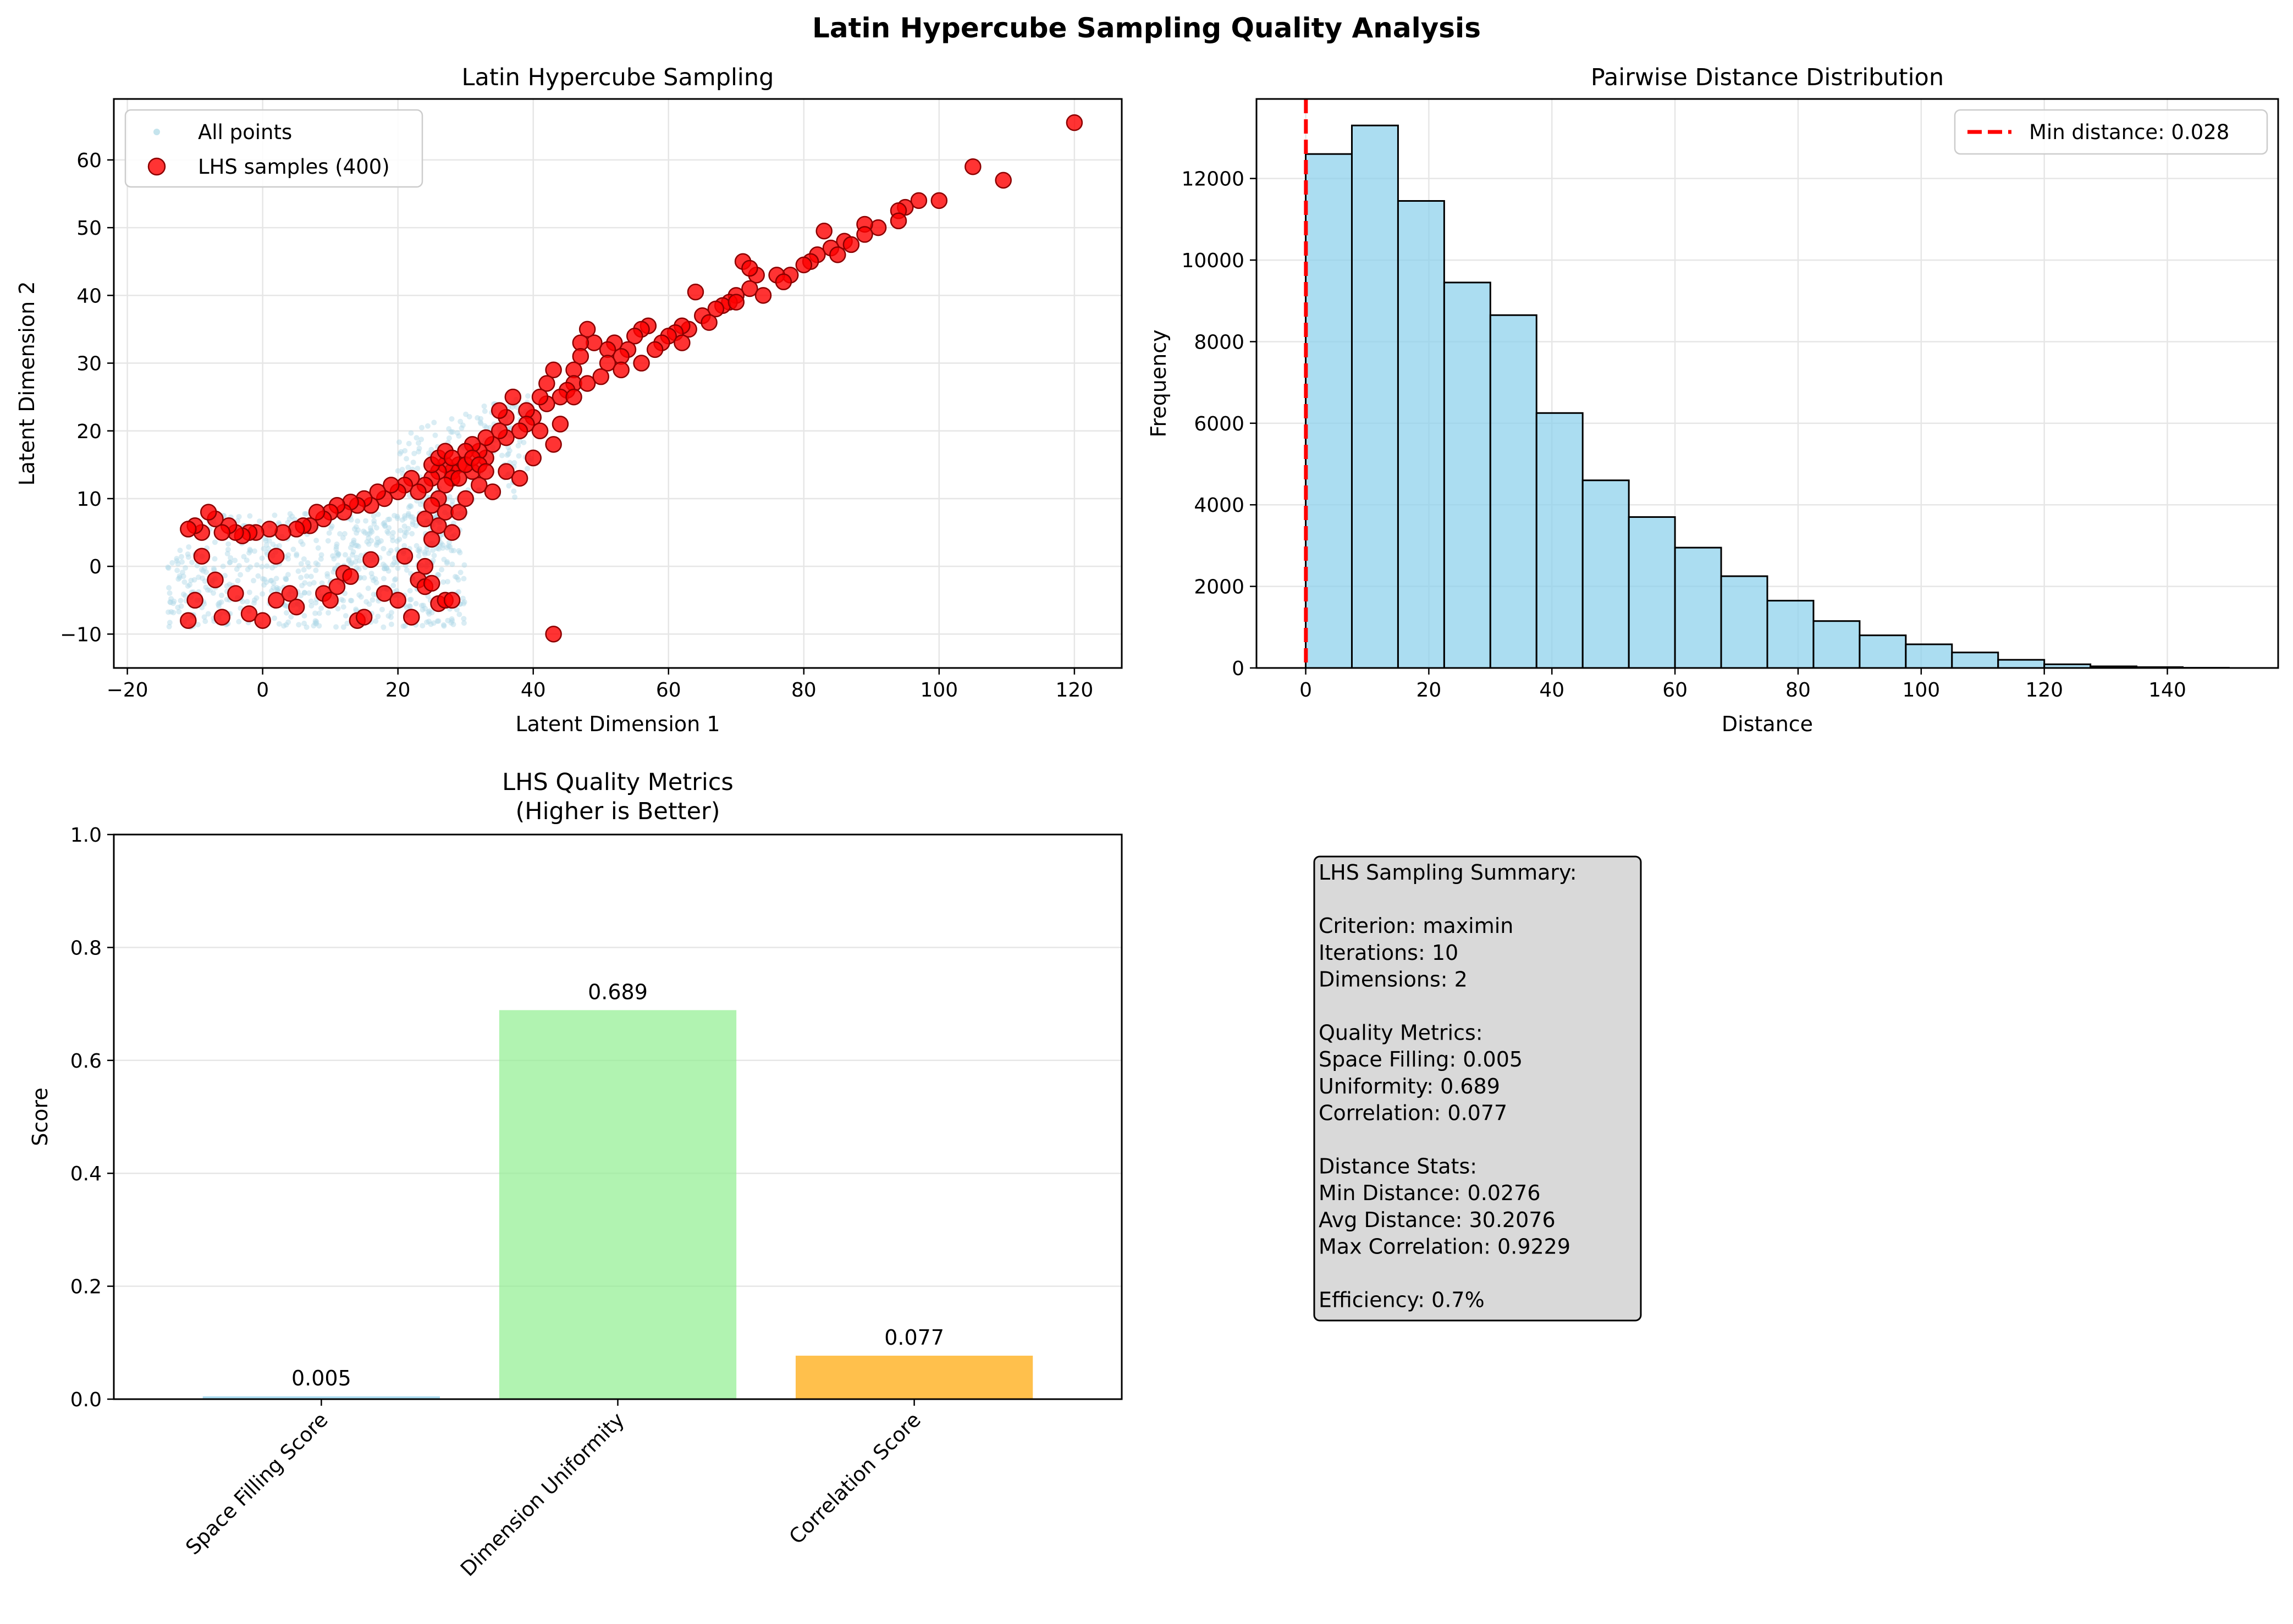  Describe the element at coordinates (2111, 132) in the screenshot. I see `histogram-legend: Min distance: 0.028` at that location.